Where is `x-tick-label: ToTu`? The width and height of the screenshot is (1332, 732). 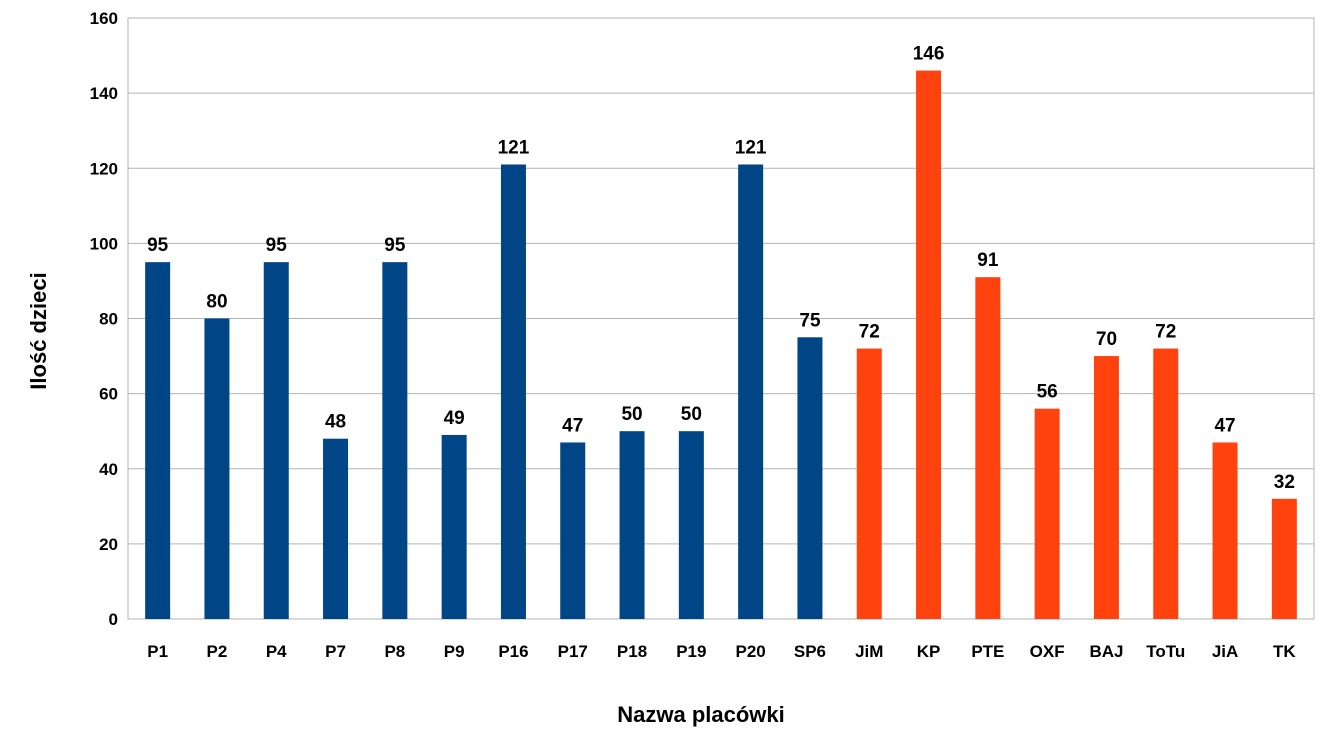
x-tick-label: ToTu is located at coordinates (1165, 651).